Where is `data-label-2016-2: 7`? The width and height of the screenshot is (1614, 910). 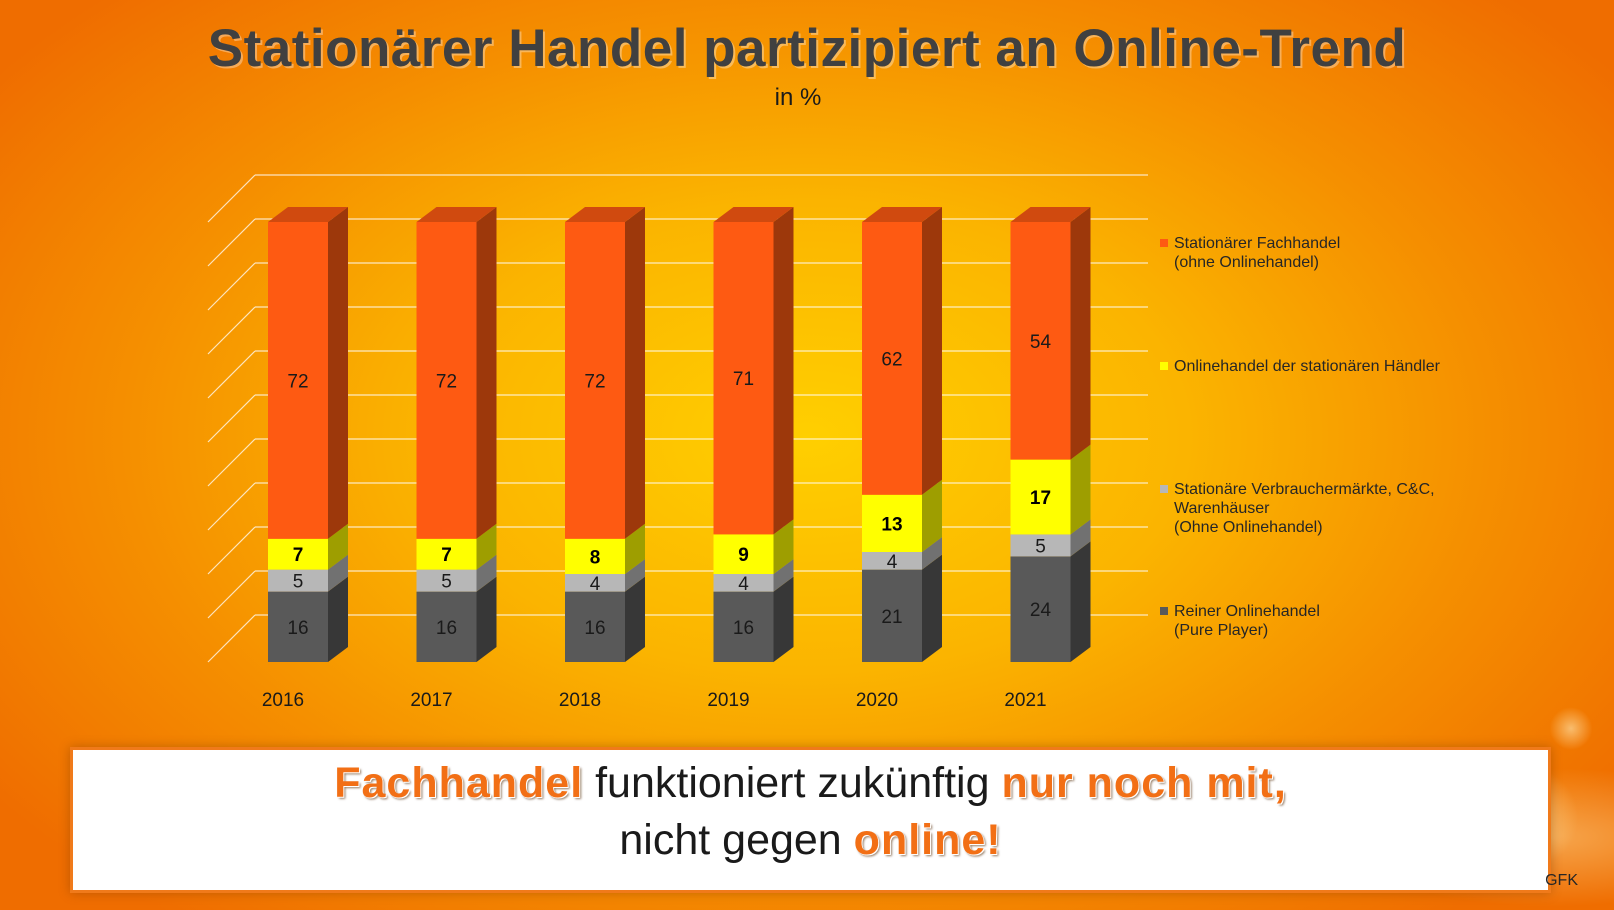
data-label-2016-2: 7 is located at coordinates (298, 555).